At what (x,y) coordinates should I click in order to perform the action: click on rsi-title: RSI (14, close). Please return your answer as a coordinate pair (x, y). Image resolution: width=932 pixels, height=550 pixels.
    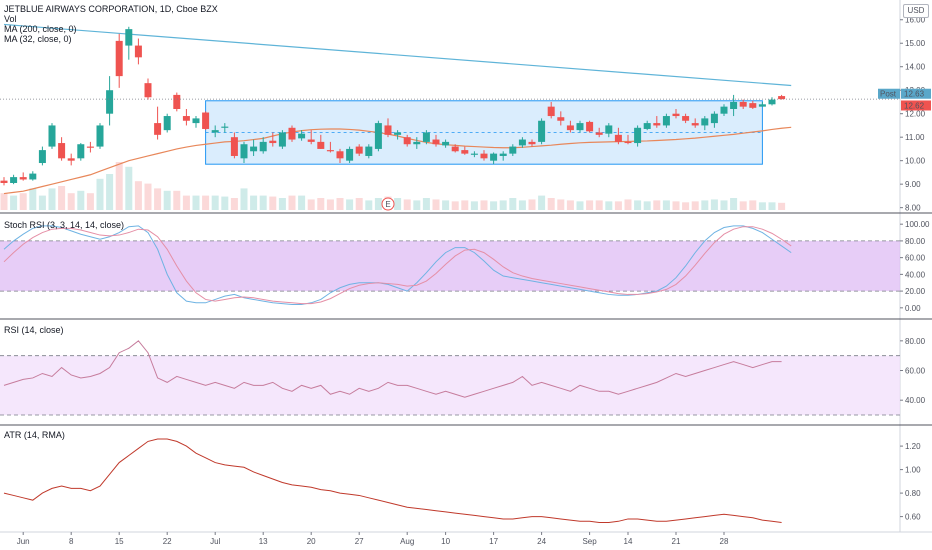
    Looking at the image, I should click on (34, 330).